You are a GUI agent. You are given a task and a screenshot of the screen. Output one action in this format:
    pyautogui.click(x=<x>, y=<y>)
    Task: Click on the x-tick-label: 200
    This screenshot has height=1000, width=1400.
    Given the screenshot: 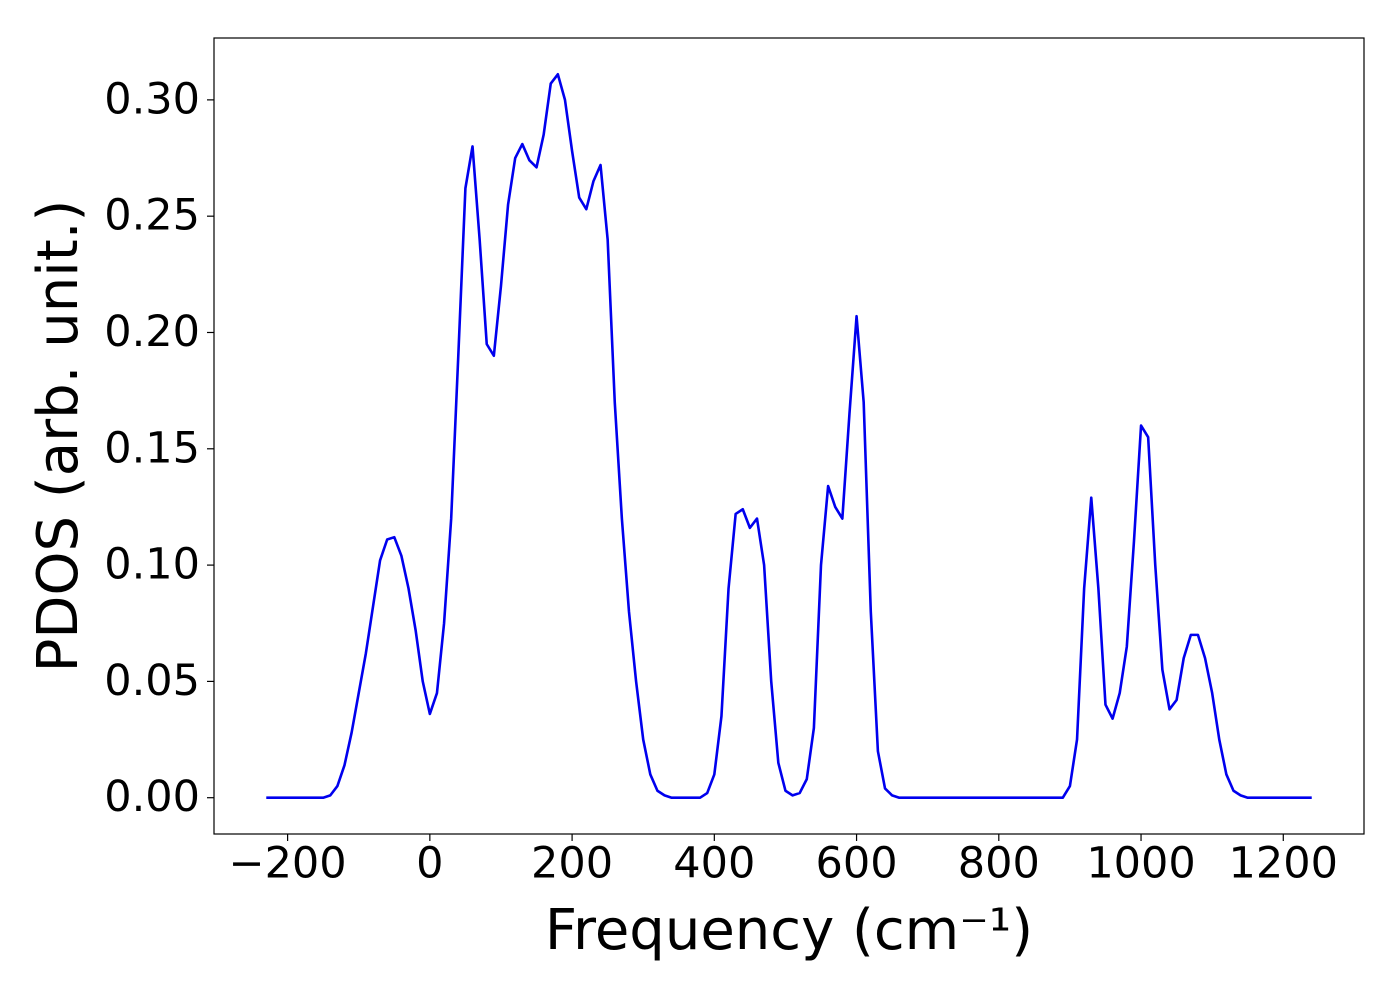 What is the action you would take?
    pyautogui.click(x=572, y=864)
    